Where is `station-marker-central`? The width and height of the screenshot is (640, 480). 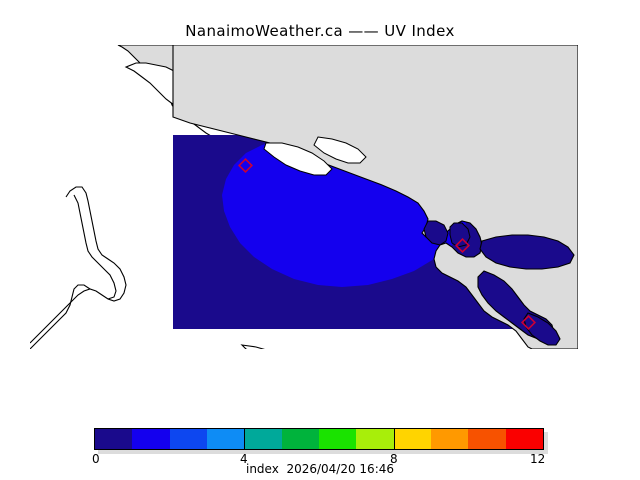 station-marker-central is located at coordinates (462, 245).